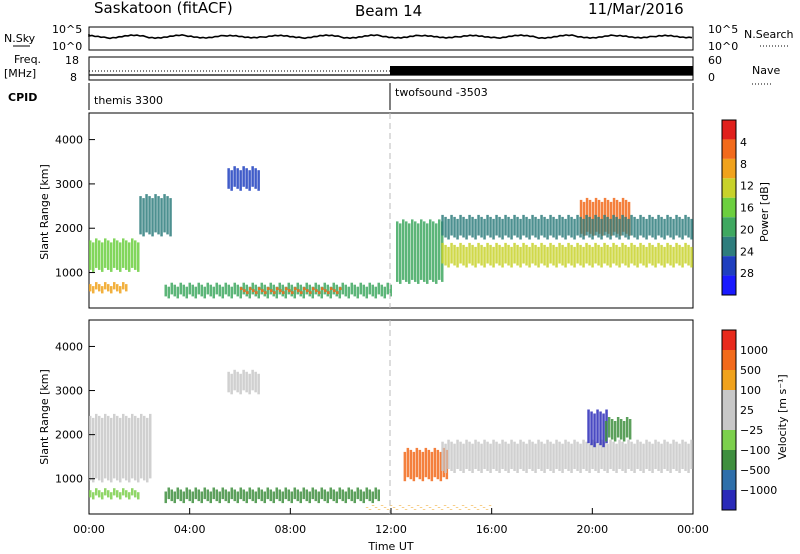  Describe the element at coordinates (755, 470) in the screenshot. I see `colorbar-tick-label: −500` at that location.